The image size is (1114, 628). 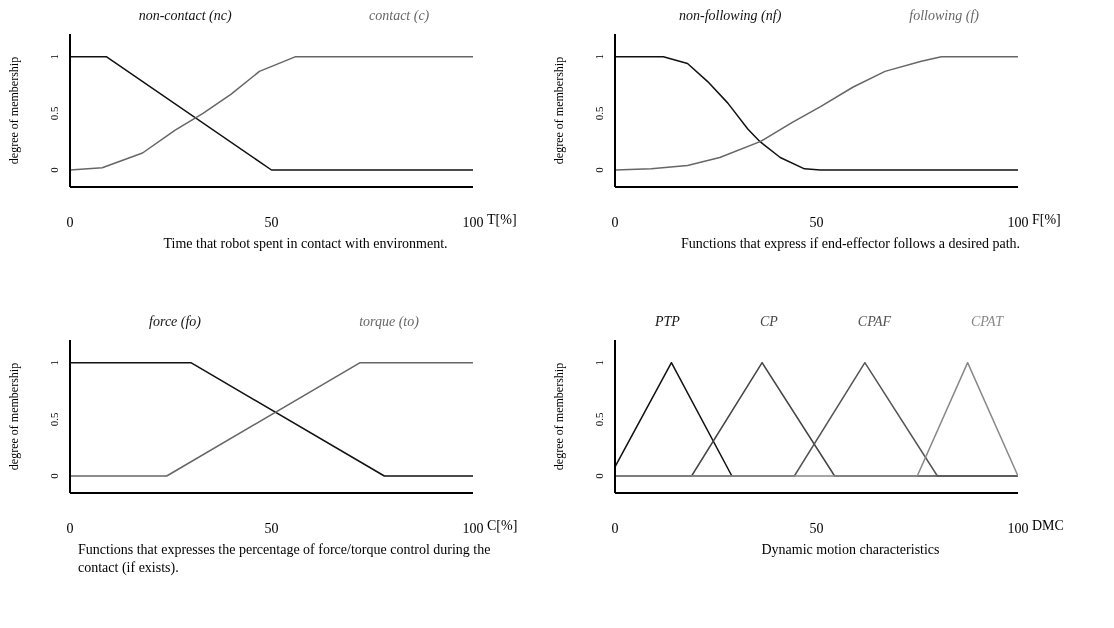 What do you see at coordinates (874, 322) in the screenshot?
I see `text: CPAF` at bounding box center [874, 322].